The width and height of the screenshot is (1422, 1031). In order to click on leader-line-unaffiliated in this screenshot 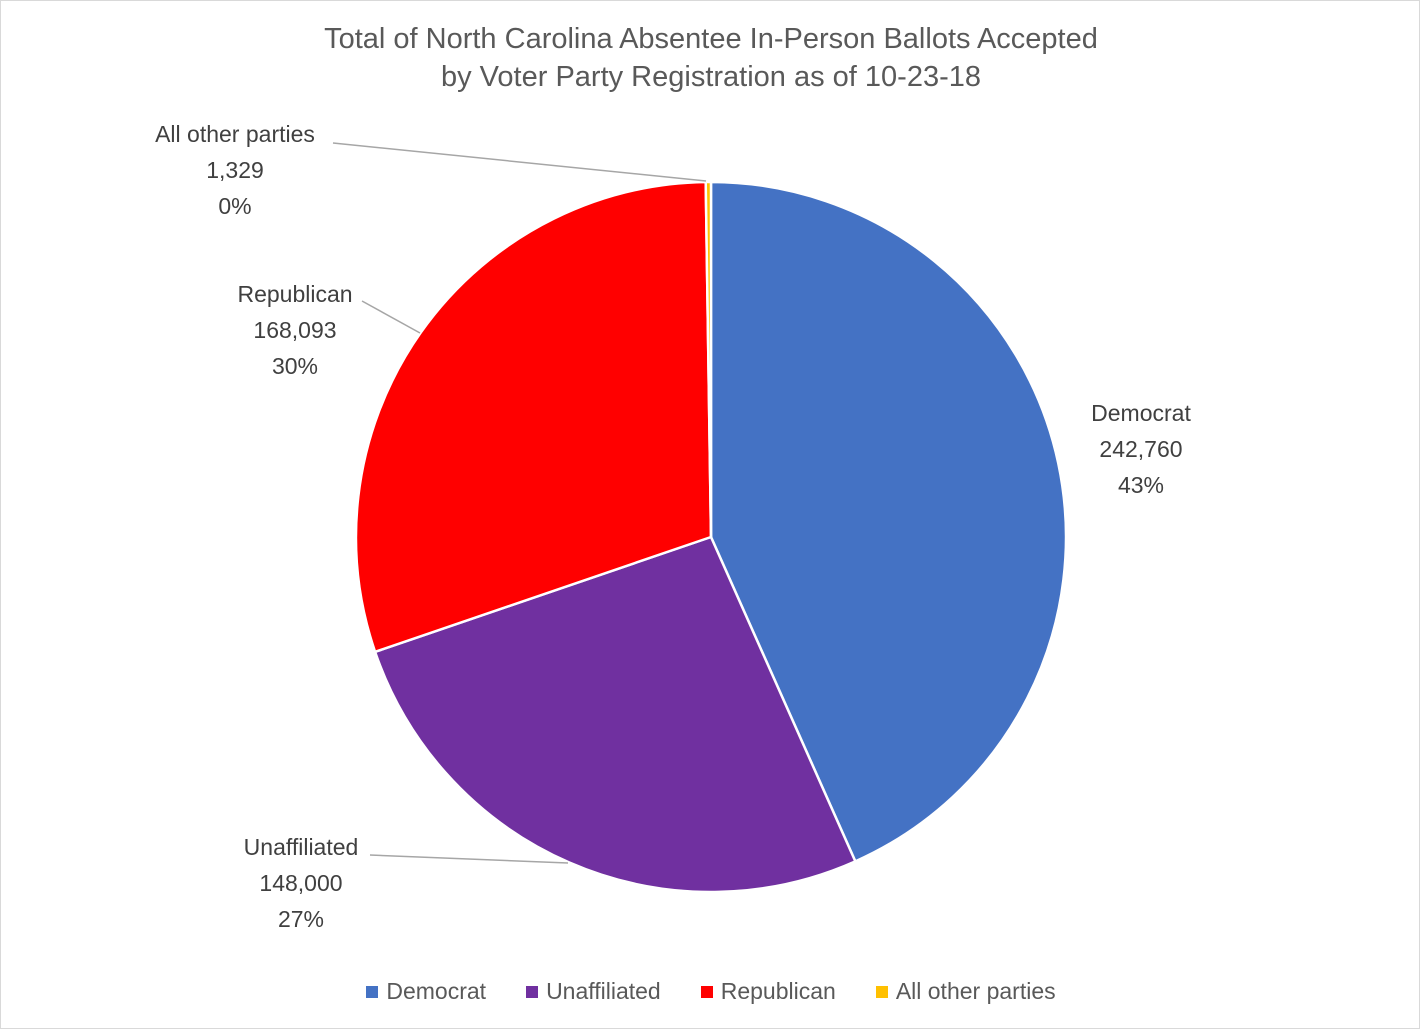, I will do `click(469, 859)`.